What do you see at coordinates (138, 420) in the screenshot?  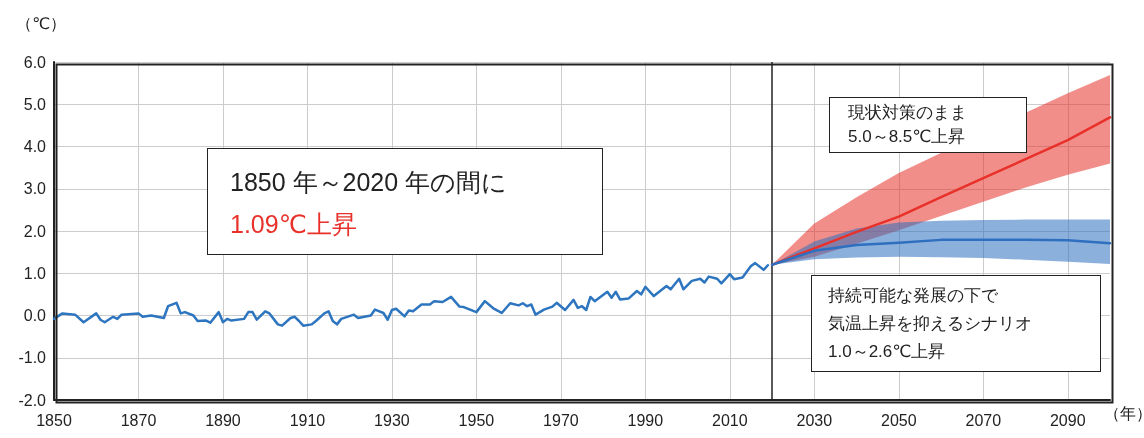 I see `x-tick-label: 1870` at bounding box center [138, 420].